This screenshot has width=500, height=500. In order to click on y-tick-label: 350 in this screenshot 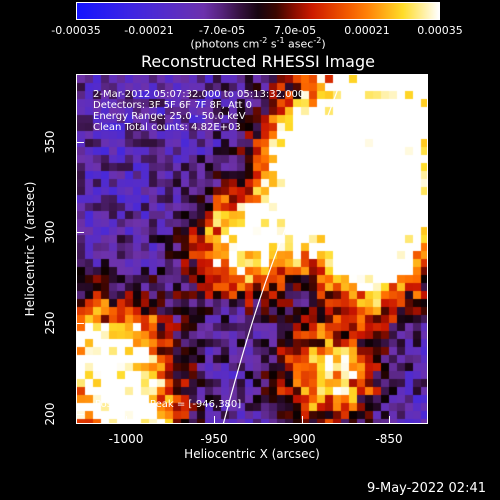, I will do `click(50, 142)`.